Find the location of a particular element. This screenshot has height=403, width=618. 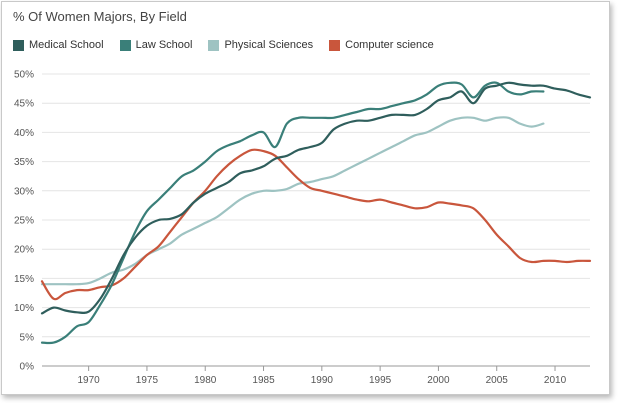

legend-label: Computer science is located at coordinates (389, 45).